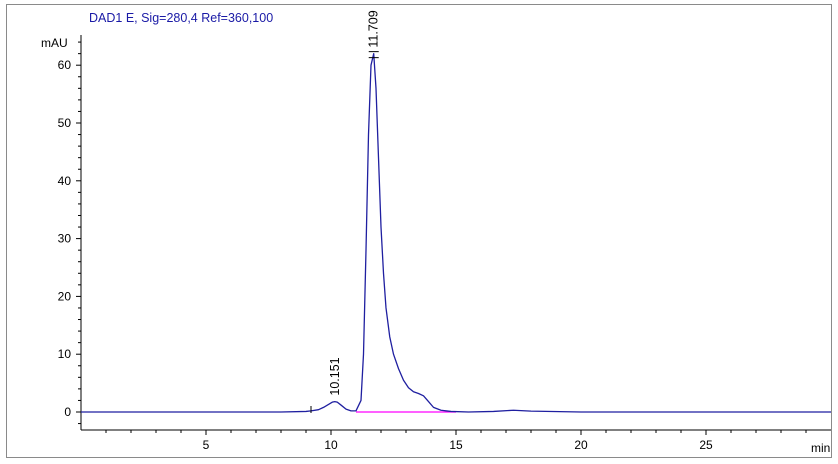  Describe the element at coordinates (206, 445) in the screenshot. I see `x-tick-label: 5` at that location.